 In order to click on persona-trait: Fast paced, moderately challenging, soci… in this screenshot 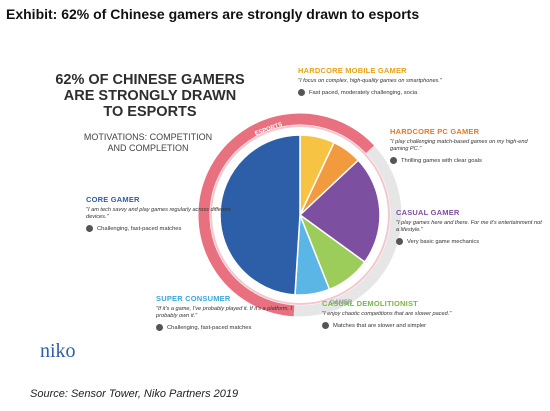, I will do `click(373, 92)`.